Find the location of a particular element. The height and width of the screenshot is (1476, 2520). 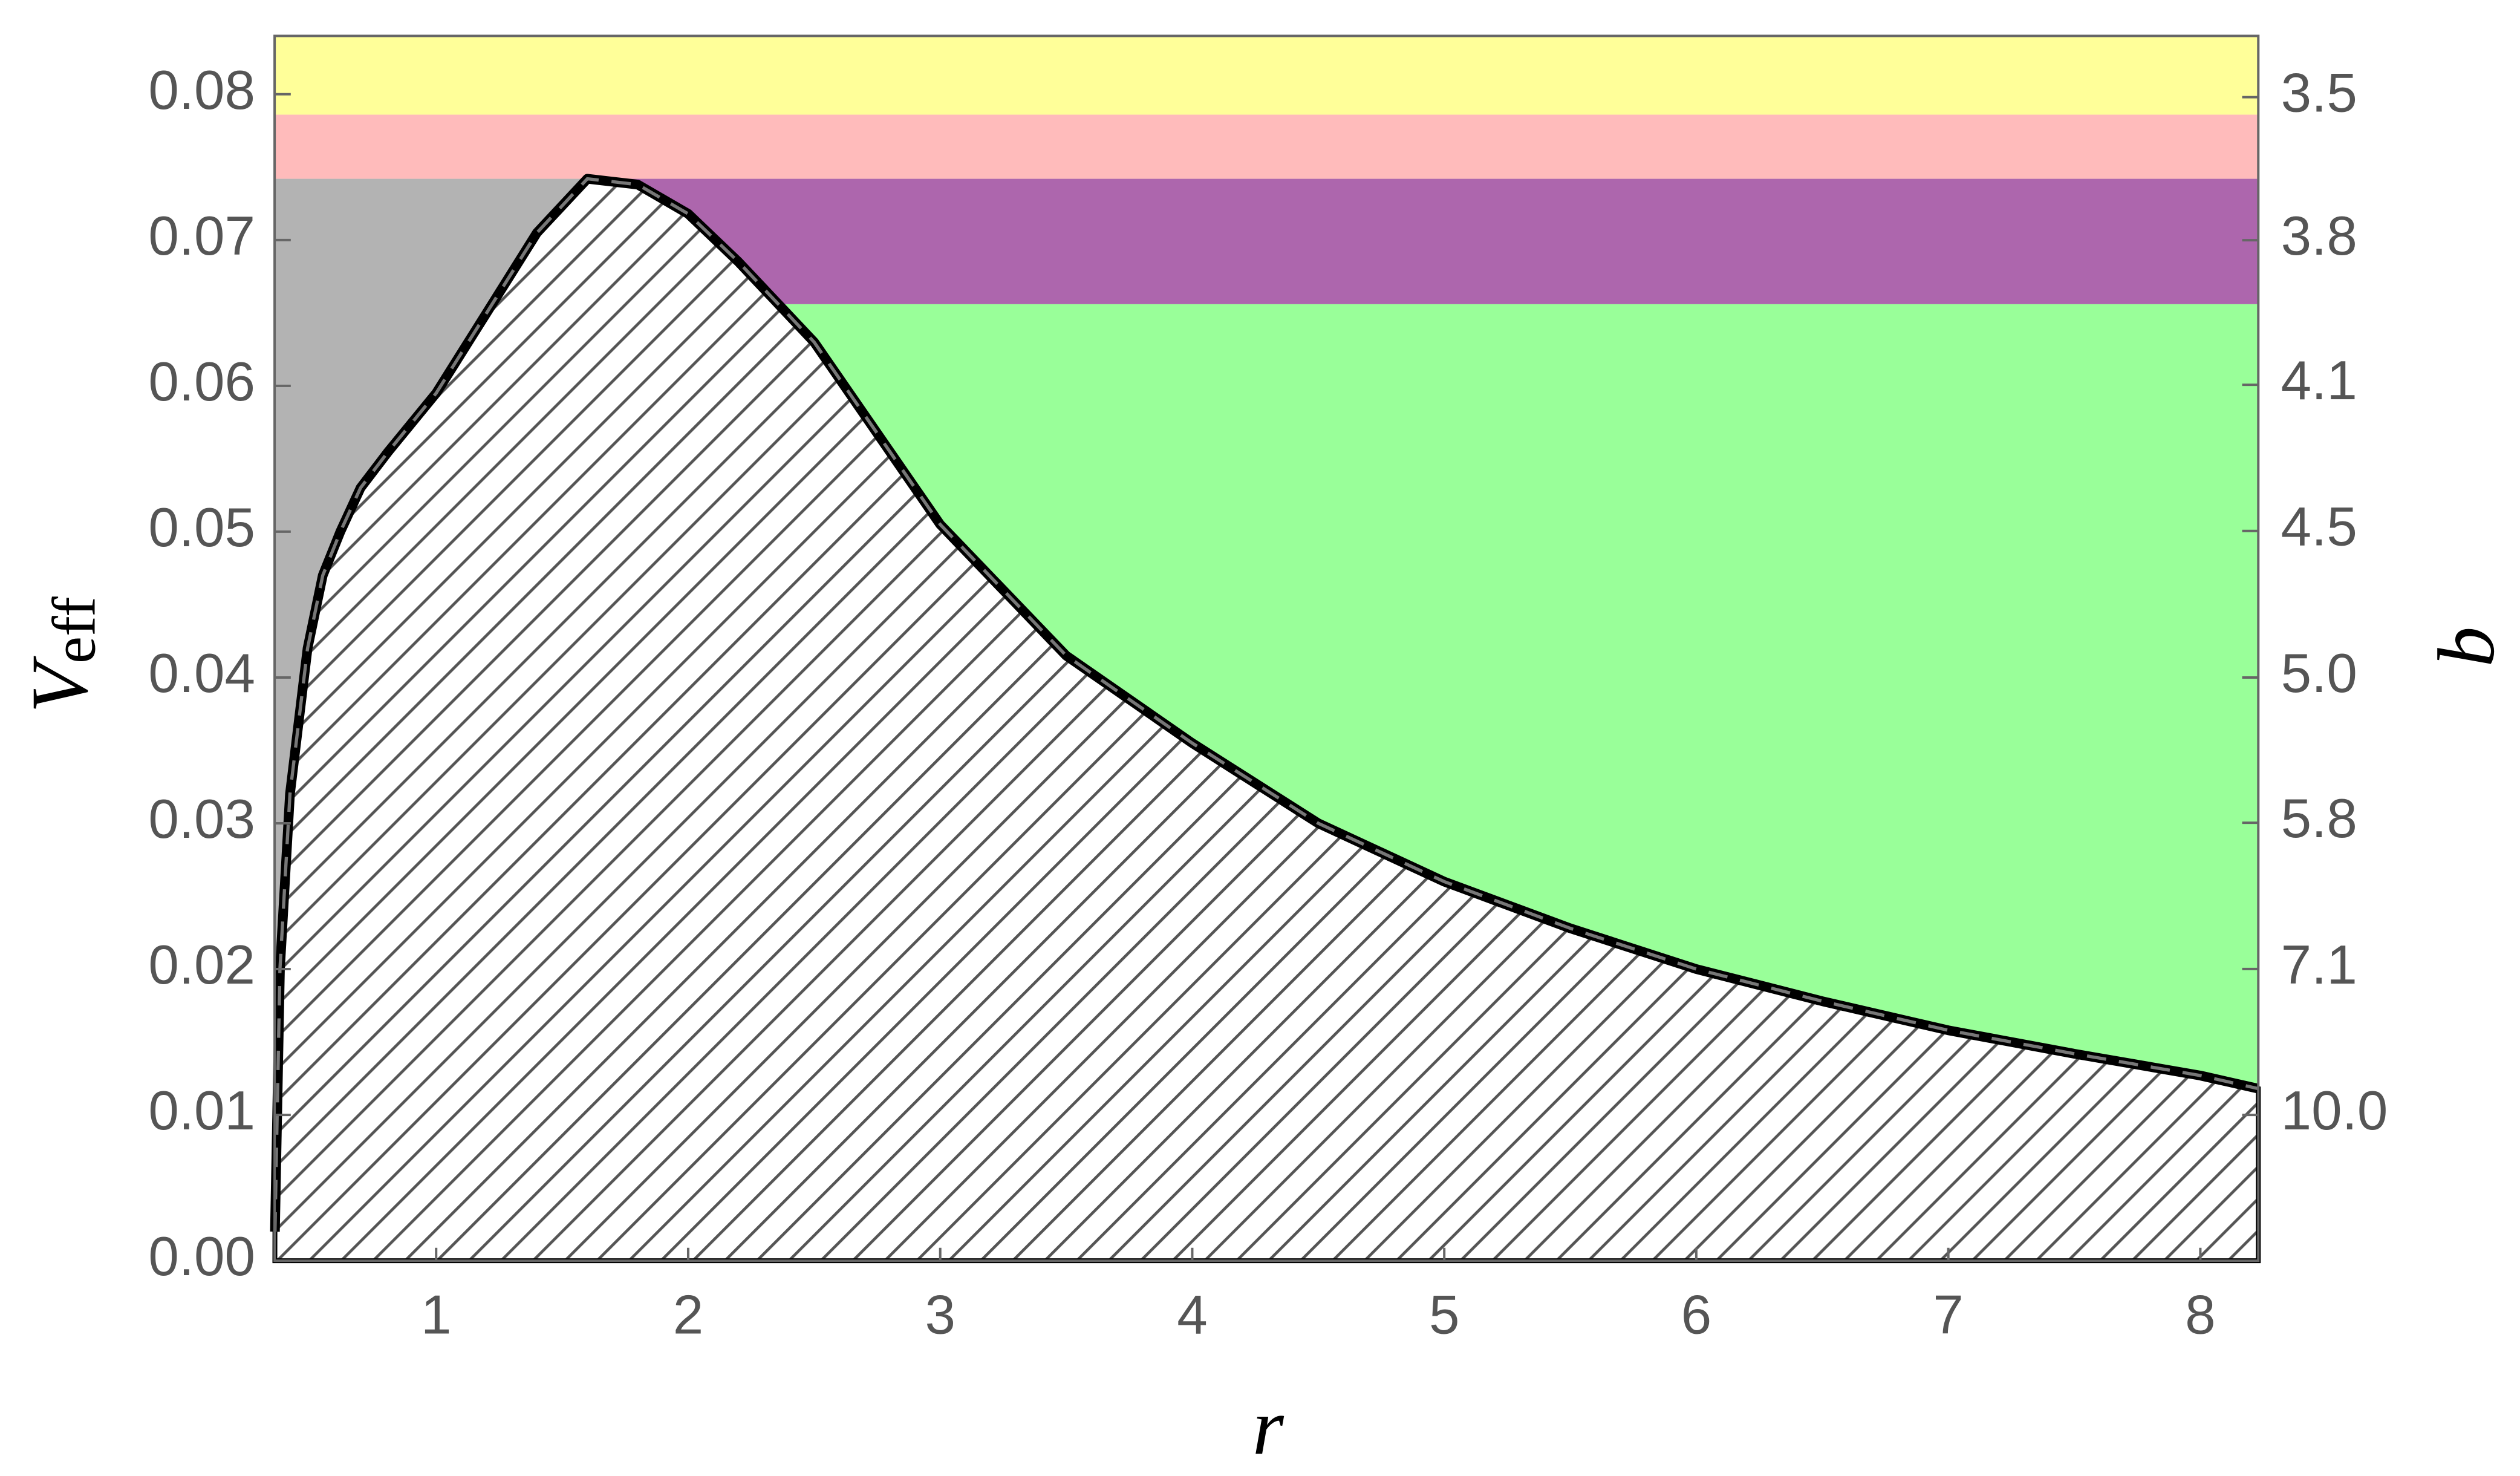

x-tick-label: 2 is located at coordinates (688, 1314).